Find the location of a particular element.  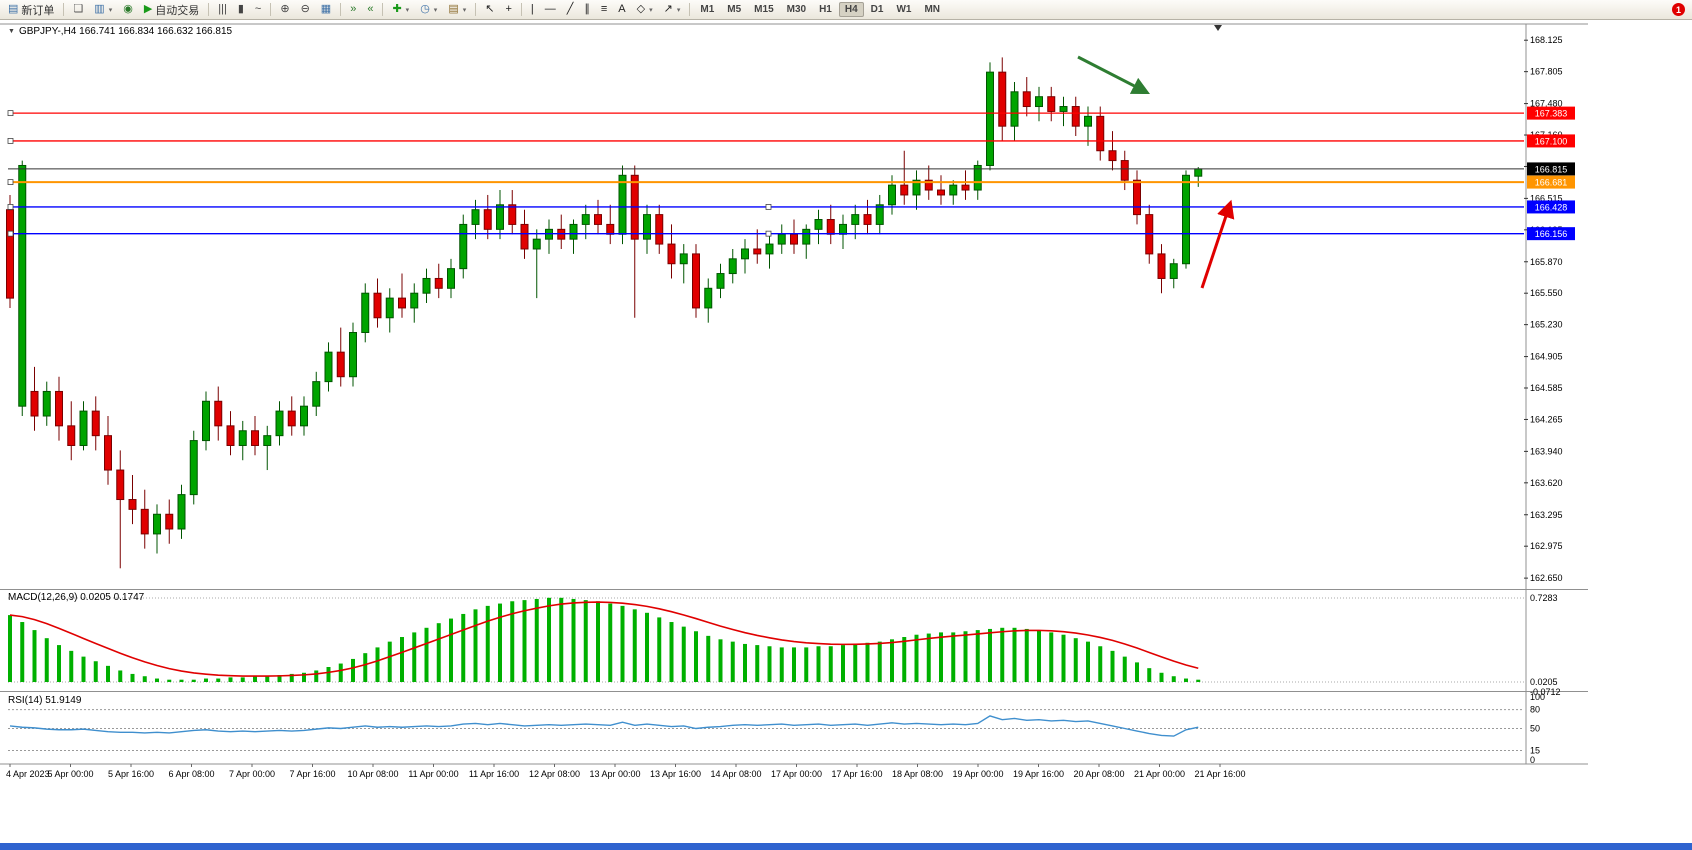

timeframe-d1: D1 is located at coordinates (877, 9).